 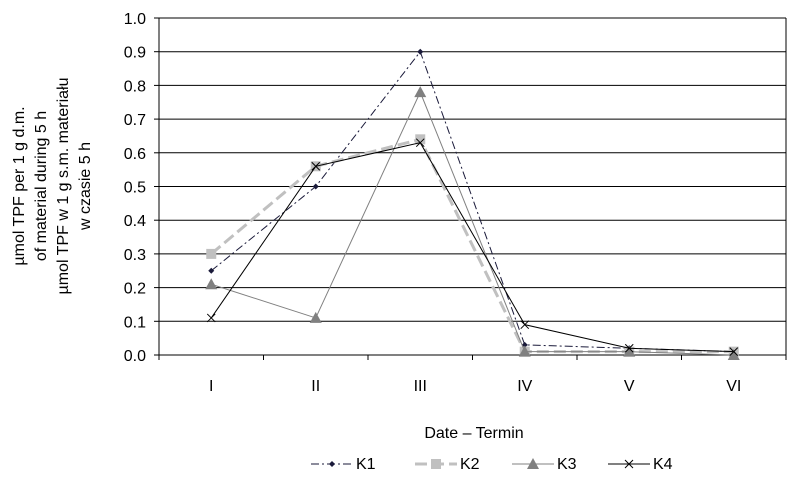 I want to click on y-tick-label: 1.0, so click(x=135, y=19).